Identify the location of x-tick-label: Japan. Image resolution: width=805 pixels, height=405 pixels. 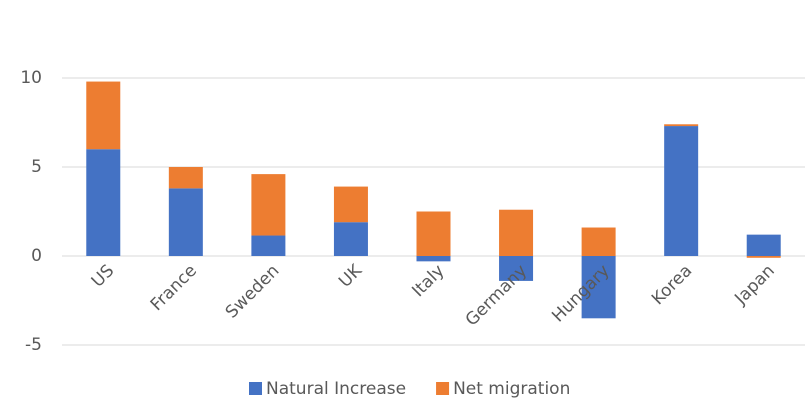
(754, 285).